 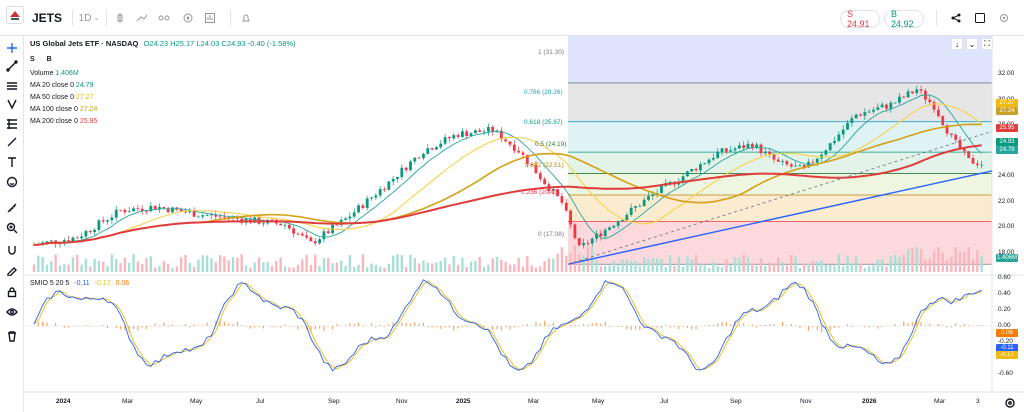 I want to click on sell-button: S 24.91, so click(x=860, y=19).